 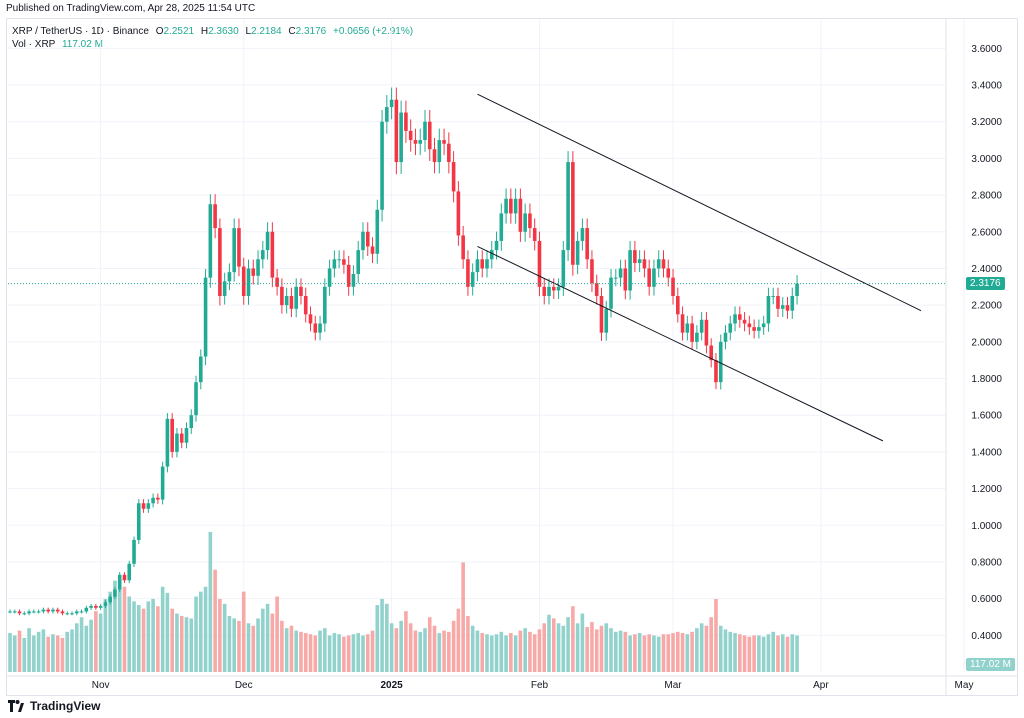 What do you see at coordinates (179, 31) in the screenshot?
I see `legend-open-value: 2.2521` at bounding box center [179, 31].